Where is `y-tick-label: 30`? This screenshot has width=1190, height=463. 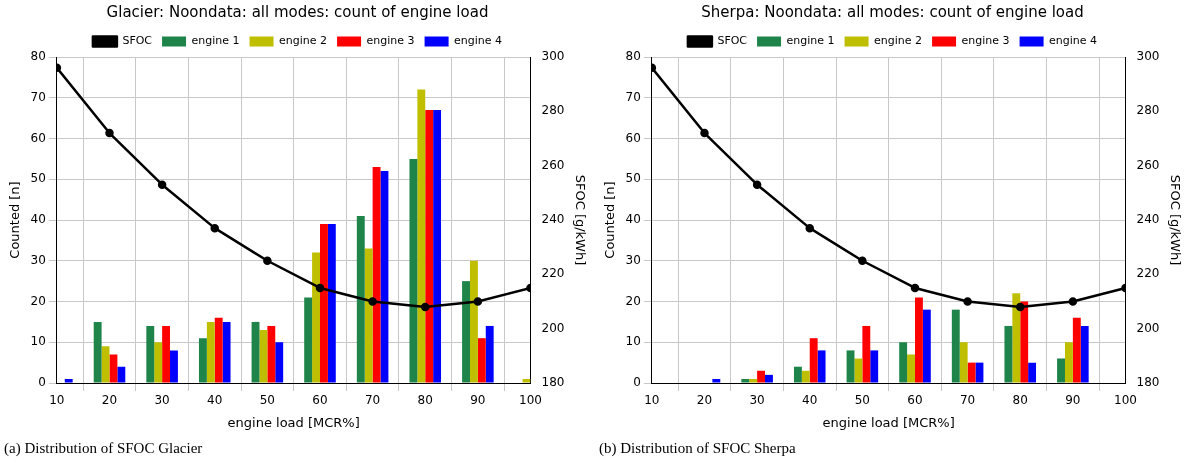
y-tick-label: 30 is located at coordinates (38, 259).